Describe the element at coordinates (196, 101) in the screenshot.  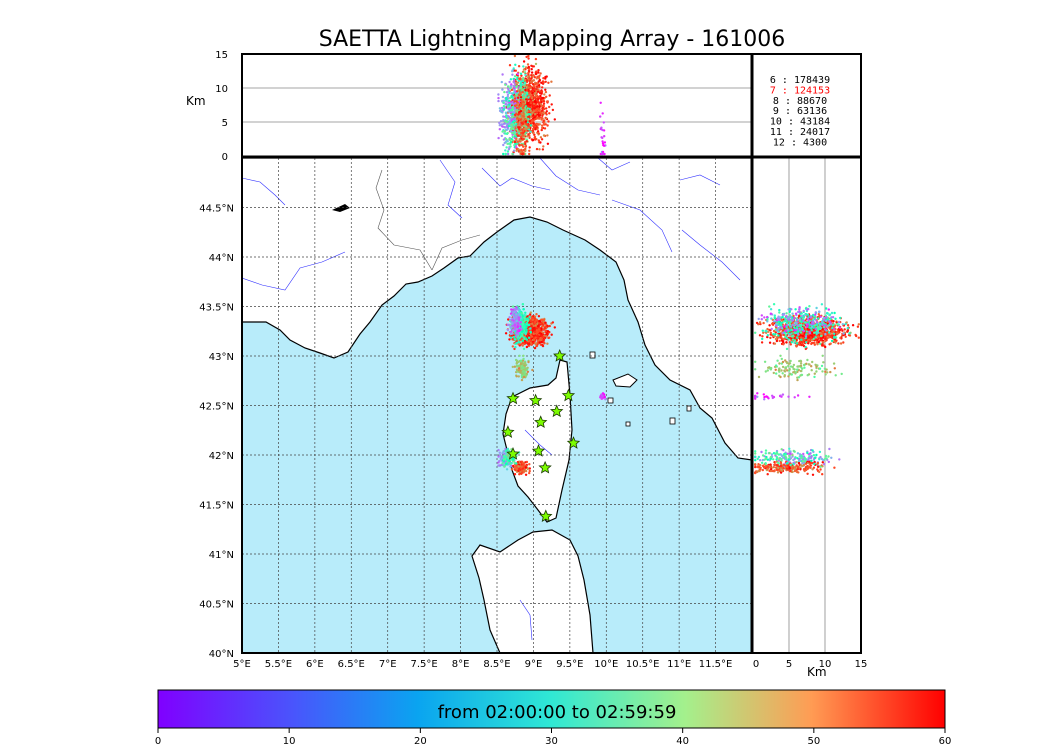
I see `alt-lon-ylabel: Km` at that location.